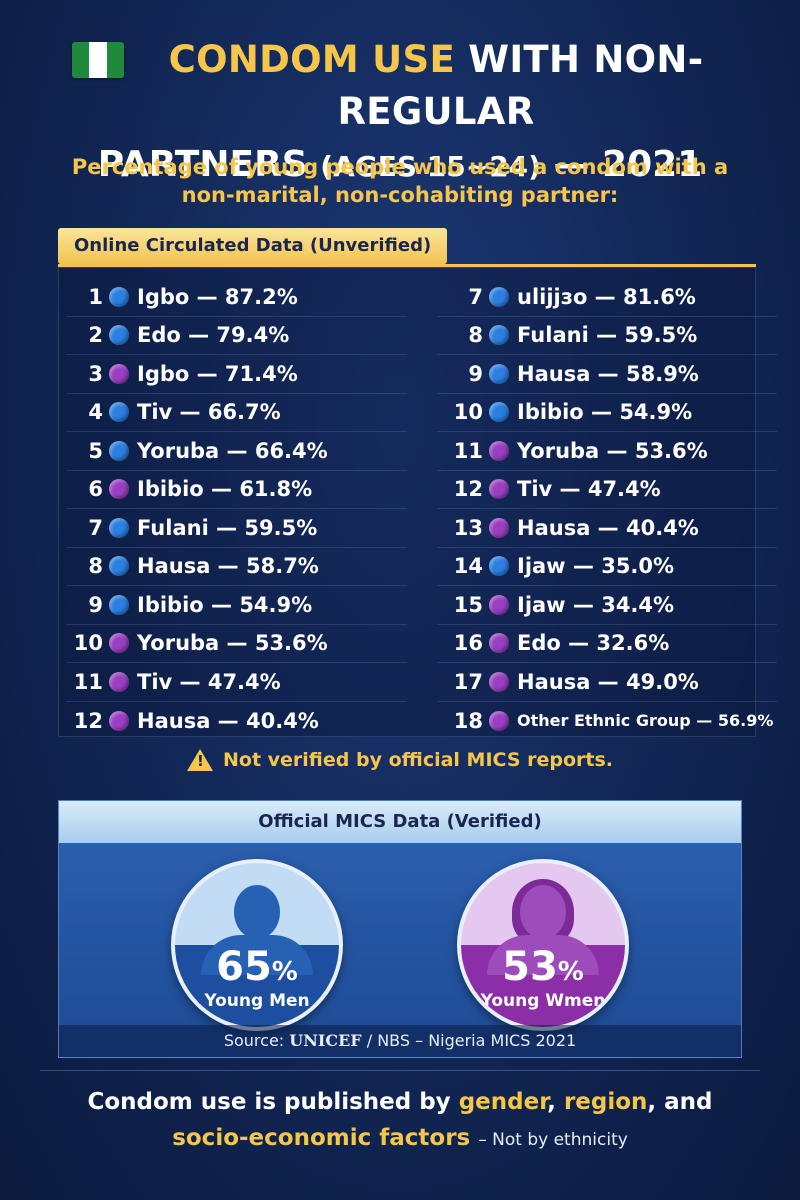 The height and width of the screenshot is (1200, 800). What do you see at coordinates (232, 450) in the screenshot?
I see `ethnic-group-value: Yoruba — 66.4%` at bounding box center [232, 450].